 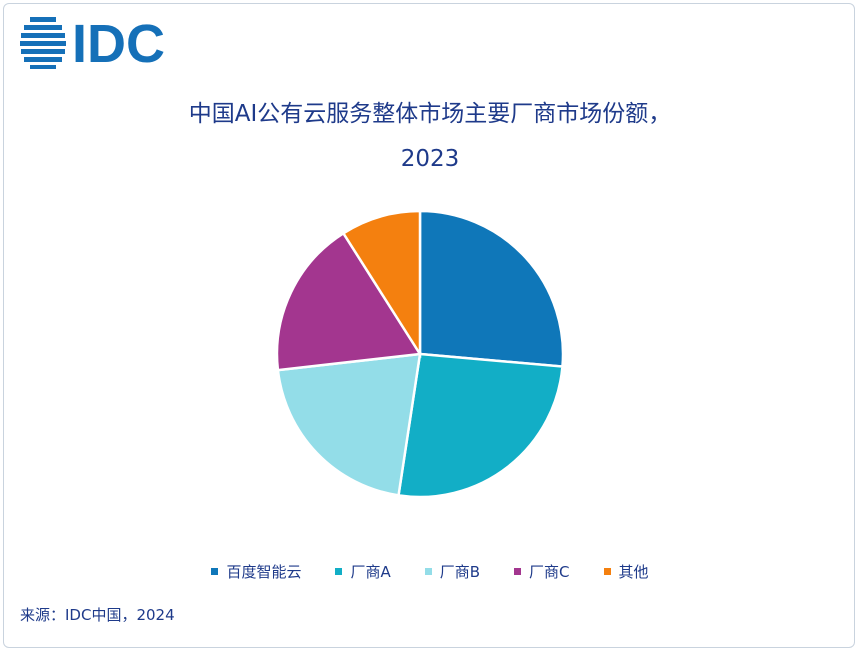 I want to click on idc-logo: IDC, so click(x=92, y=42).